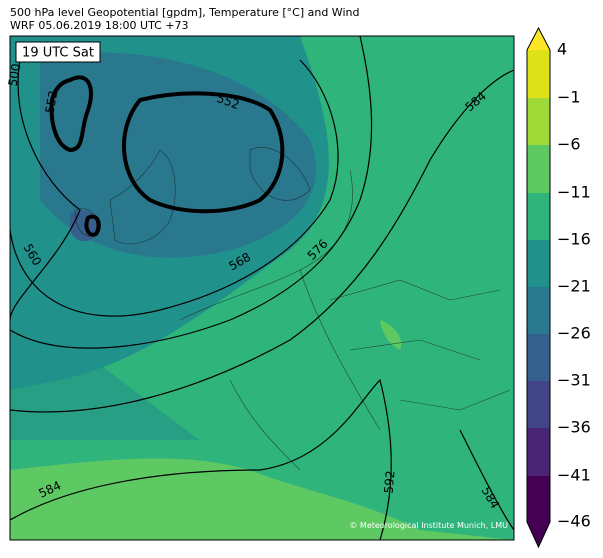 Image resolution: width=603 pixels, height=558 pixels. Describe the element at coordinates (538, 287) in the screenshot. I see `colorbar` at that location.